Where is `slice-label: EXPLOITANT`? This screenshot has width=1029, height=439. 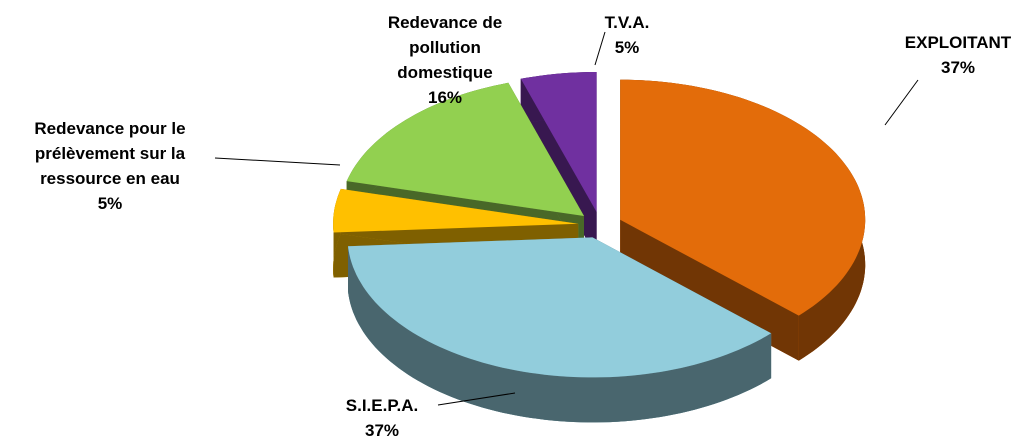
slice-label: EXPLOITANT is located at coordinates (958, 42).